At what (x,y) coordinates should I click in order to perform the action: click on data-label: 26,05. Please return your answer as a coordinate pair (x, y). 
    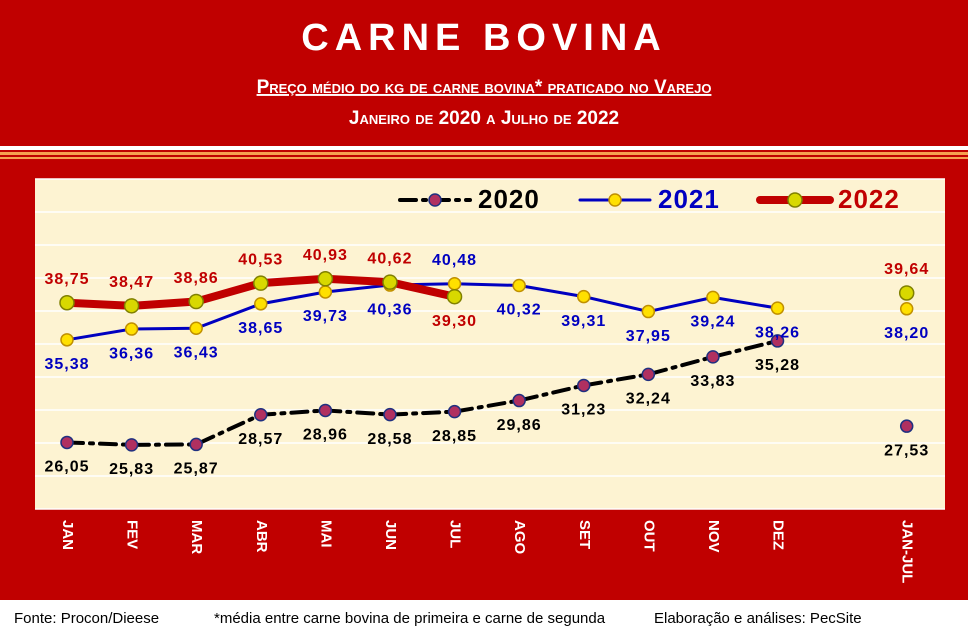
    Looking at the image, I should click on (66, 467).